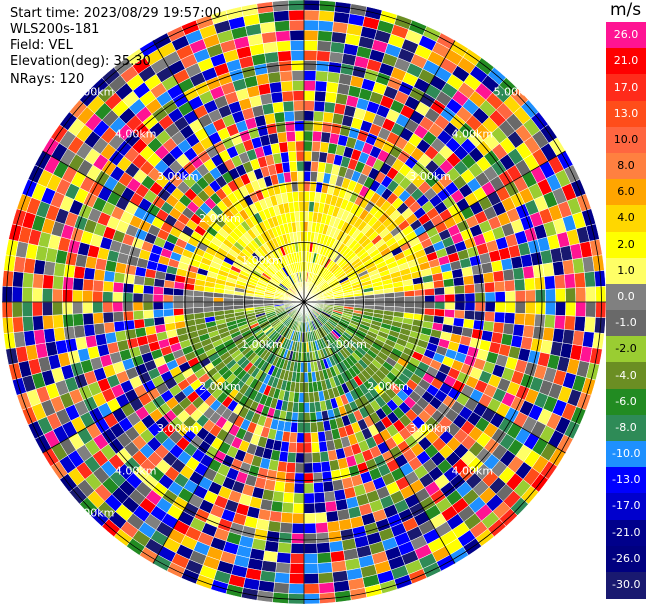  Describe the element at coordinates (41, 45) in the screenshot. I see `field-name: Field: VEL` at that location.